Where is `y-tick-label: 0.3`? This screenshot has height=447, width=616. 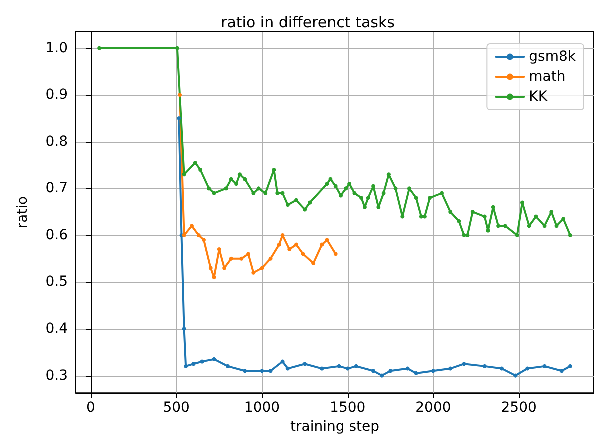 y-tick-label: 0.3 is located at coordinates (57, 376).